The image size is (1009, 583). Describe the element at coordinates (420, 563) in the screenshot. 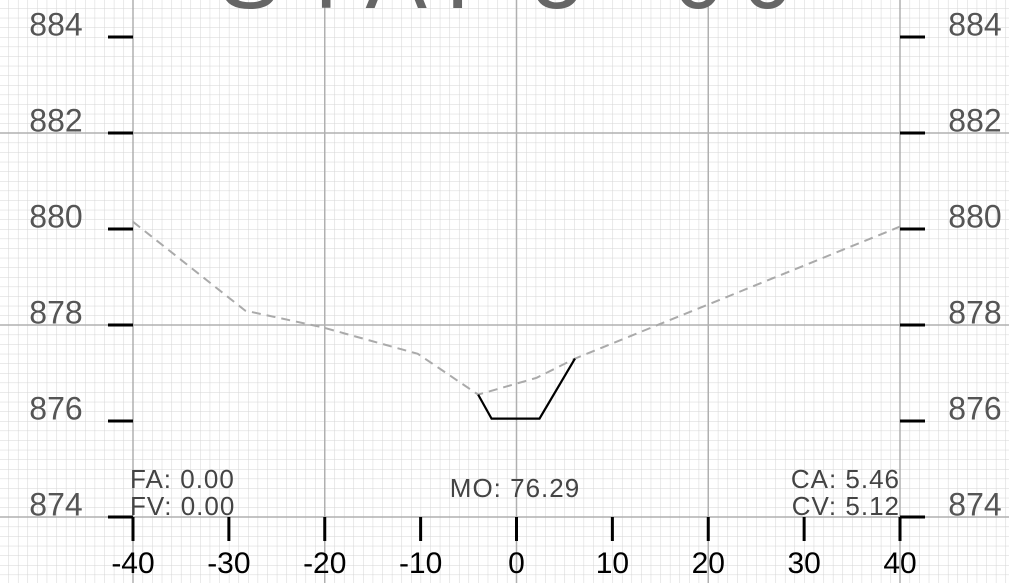

I see `x-tick-label: -10` at that location.